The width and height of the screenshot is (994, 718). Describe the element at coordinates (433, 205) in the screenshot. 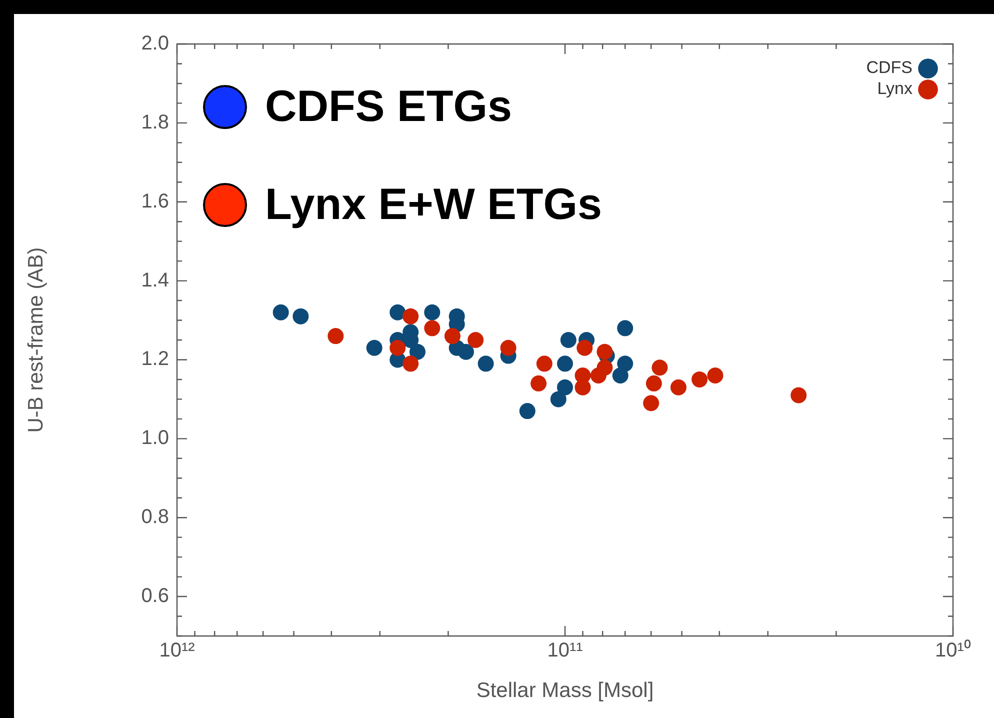

I see `annotation: Lynx E+W ETGs` at that location.